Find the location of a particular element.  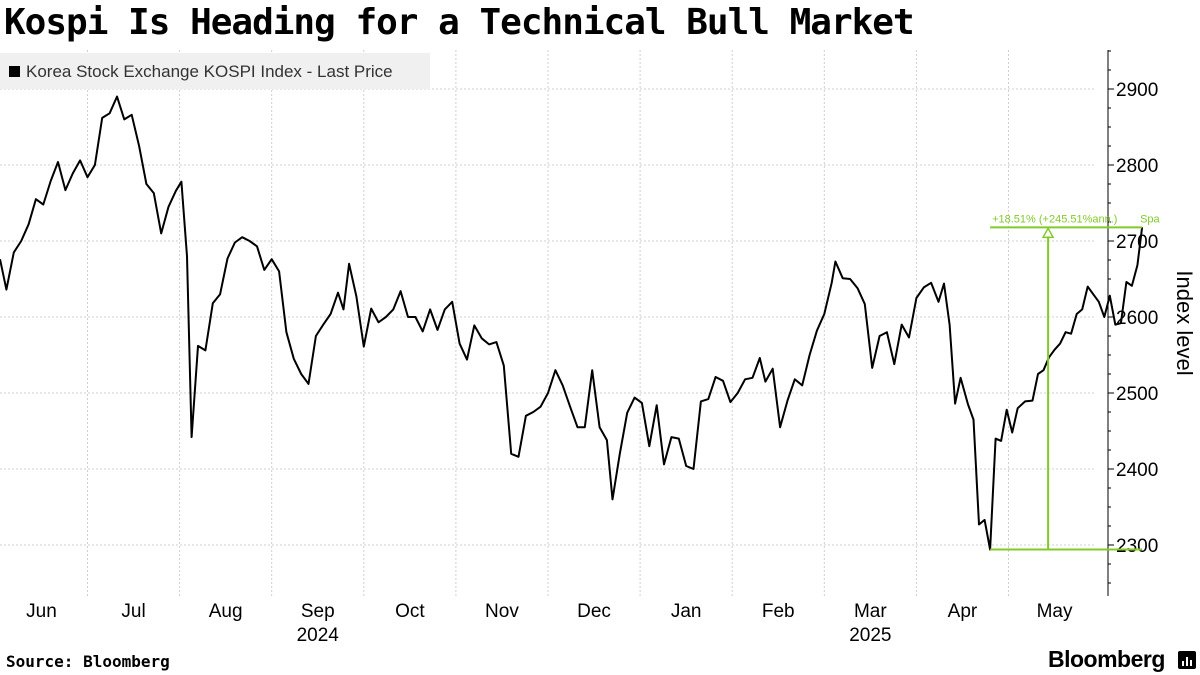

source-note: Source: Bloomberg is located at coordinates (88, 661).